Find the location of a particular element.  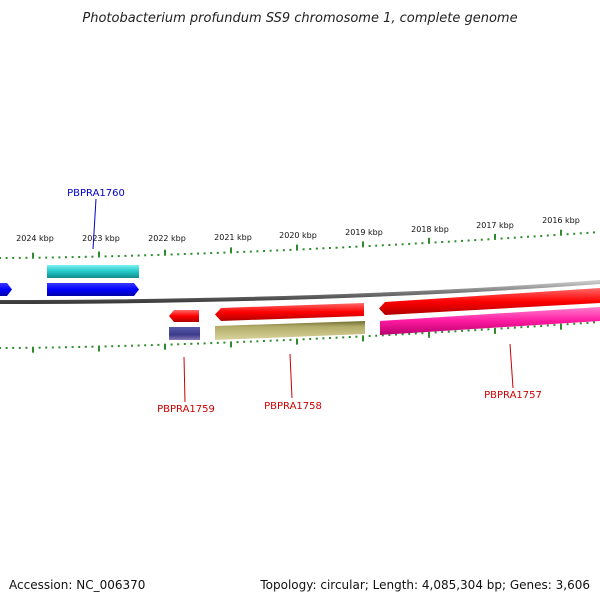

reverse-strand is located at coordinates (384, 314).